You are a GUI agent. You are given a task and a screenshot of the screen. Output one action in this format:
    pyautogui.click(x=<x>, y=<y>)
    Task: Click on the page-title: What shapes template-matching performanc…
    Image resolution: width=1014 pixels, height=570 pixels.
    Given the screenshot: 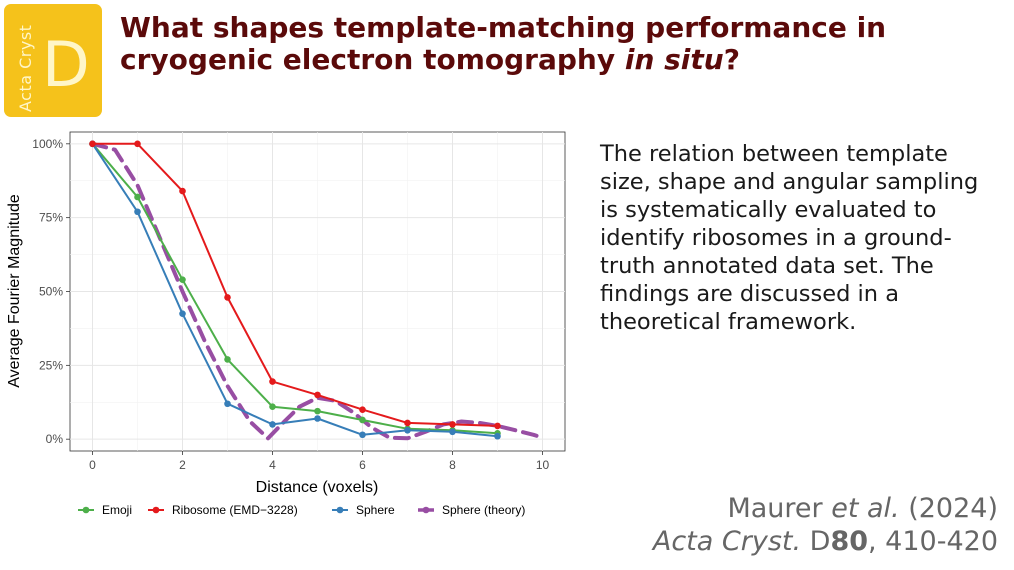 What is the action you would take?
    pyautogui.click(x=560, y=44)
    